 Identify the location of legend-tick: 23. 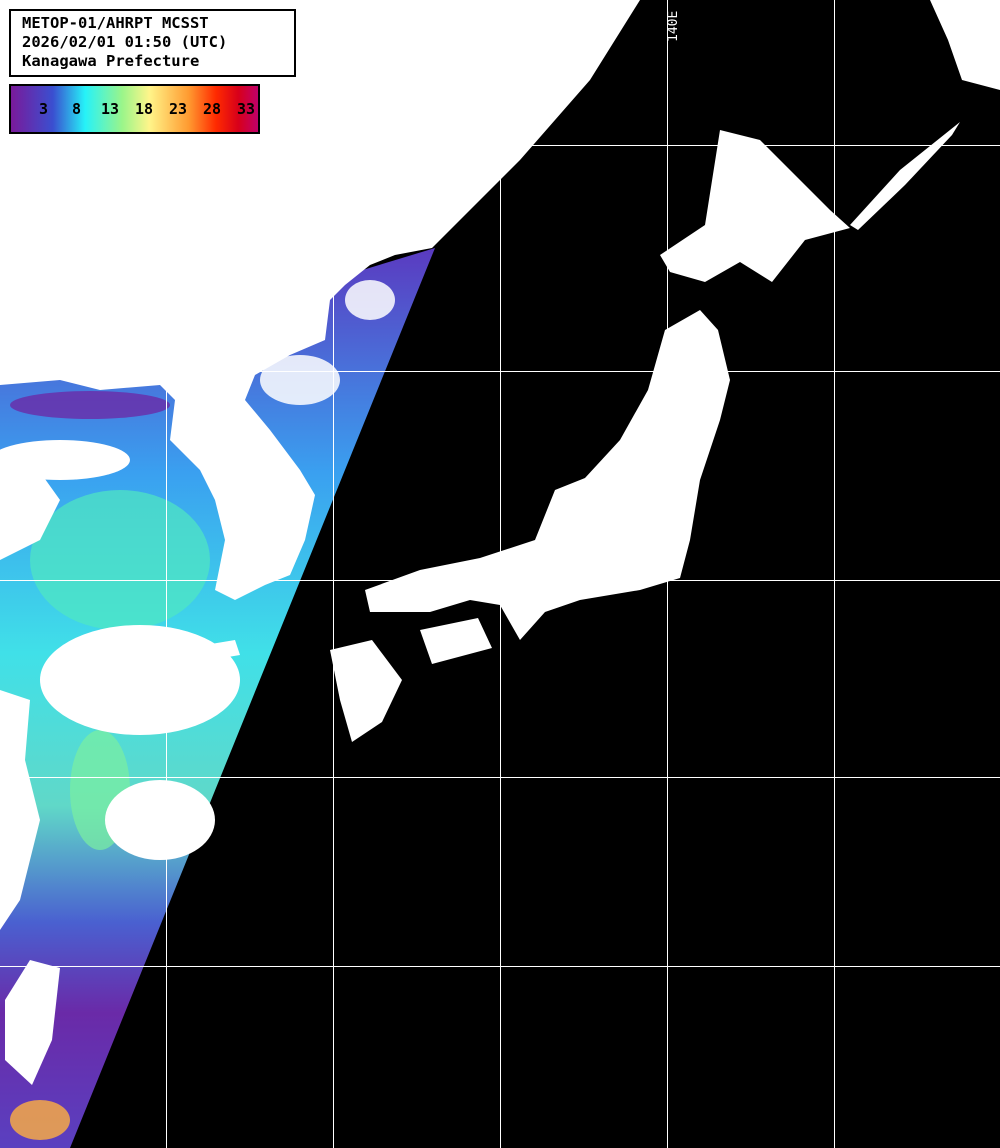
(178, 109).